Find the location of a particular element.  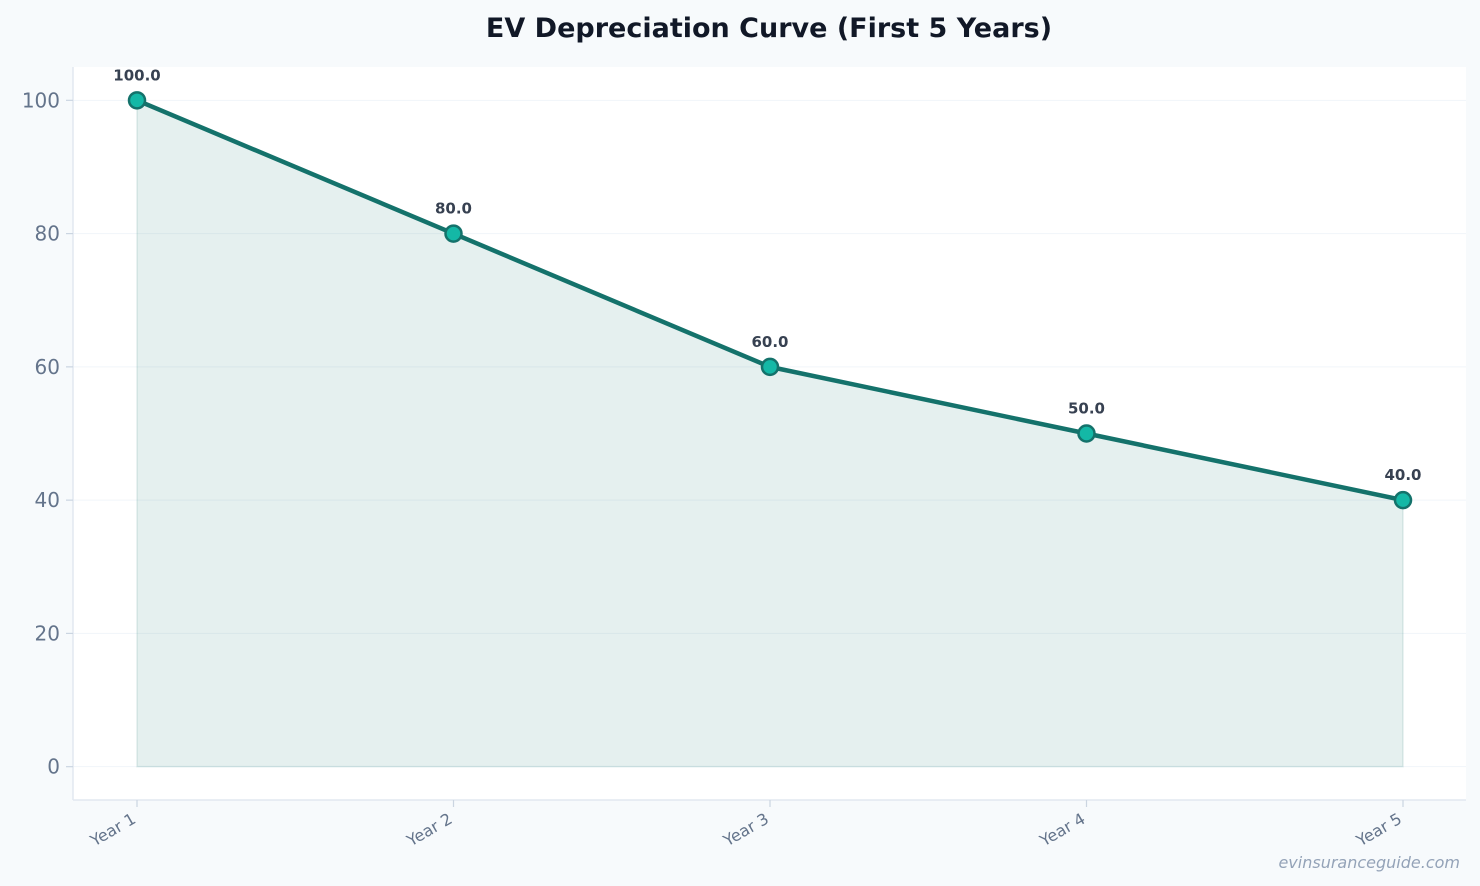

x-tick-label: Year 4 is located at coordinates (1062, 830).